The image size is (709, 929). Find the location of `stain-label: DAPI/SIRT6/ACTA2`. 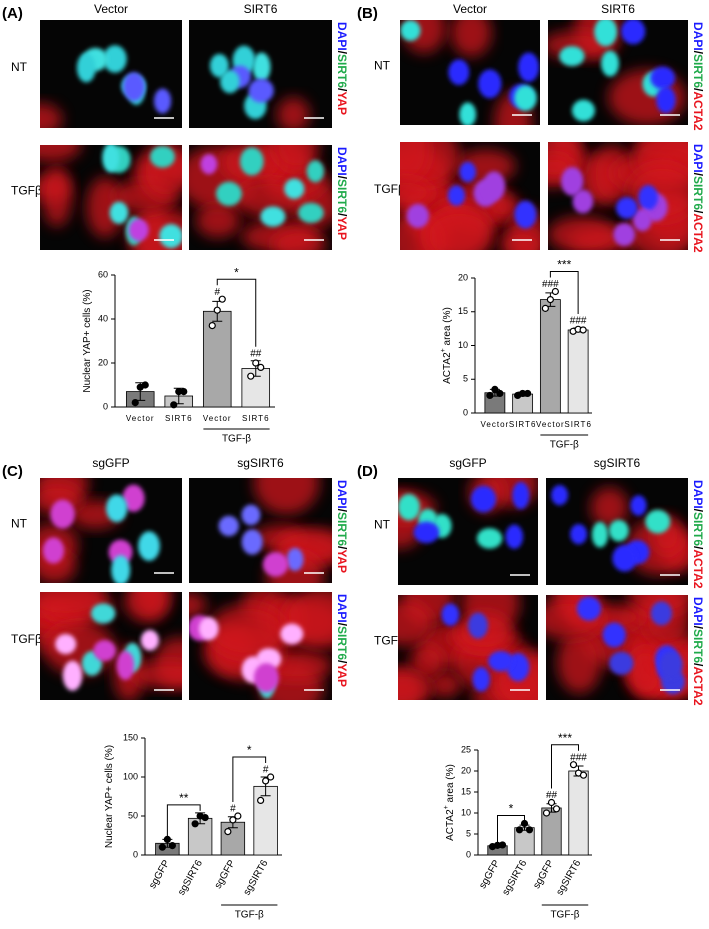

stain-label: DAPI/SIRT6/ACTA2 is located at coordinates (698, 76).